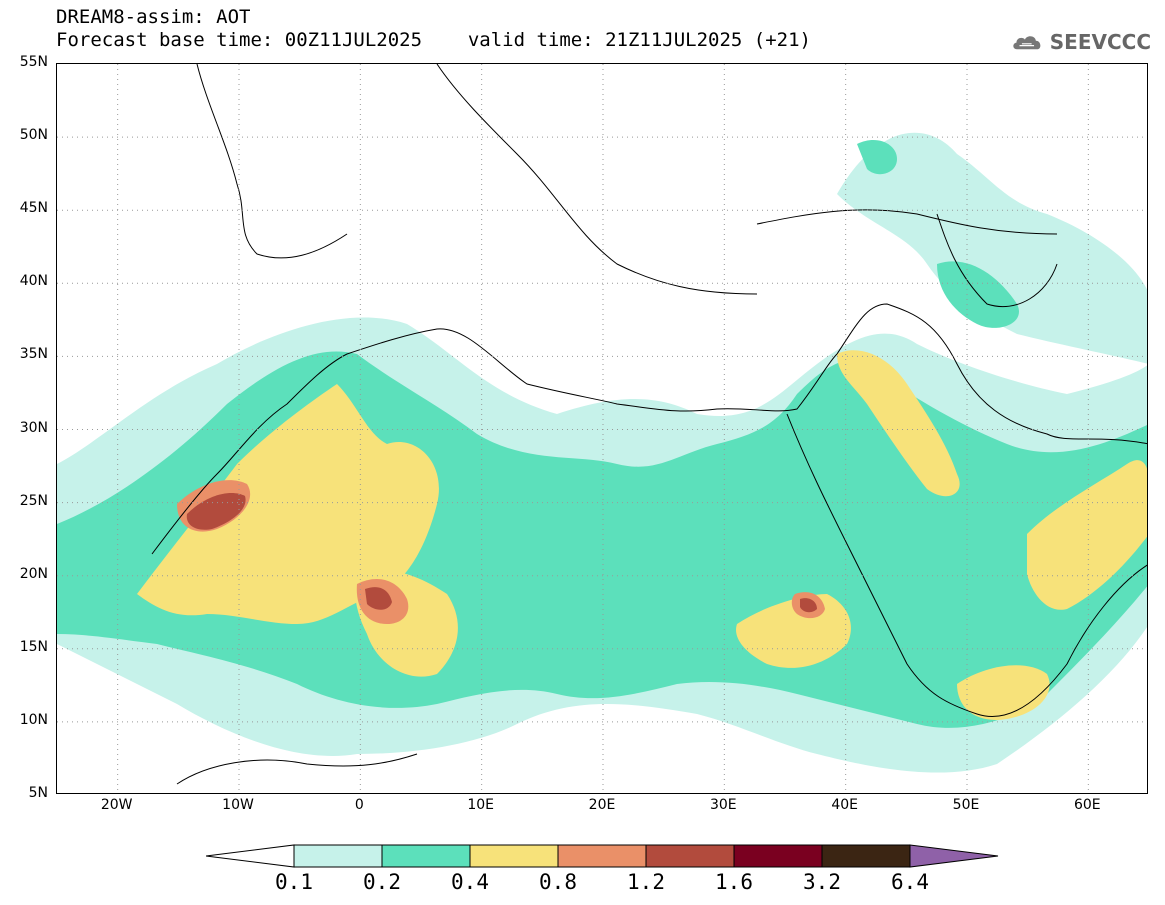 The width and height of the screenshot is (1165, 905). Describe the element at coordinates (602, 805) in the screenshot. I see `lon-tick-label: 20E` at that location.